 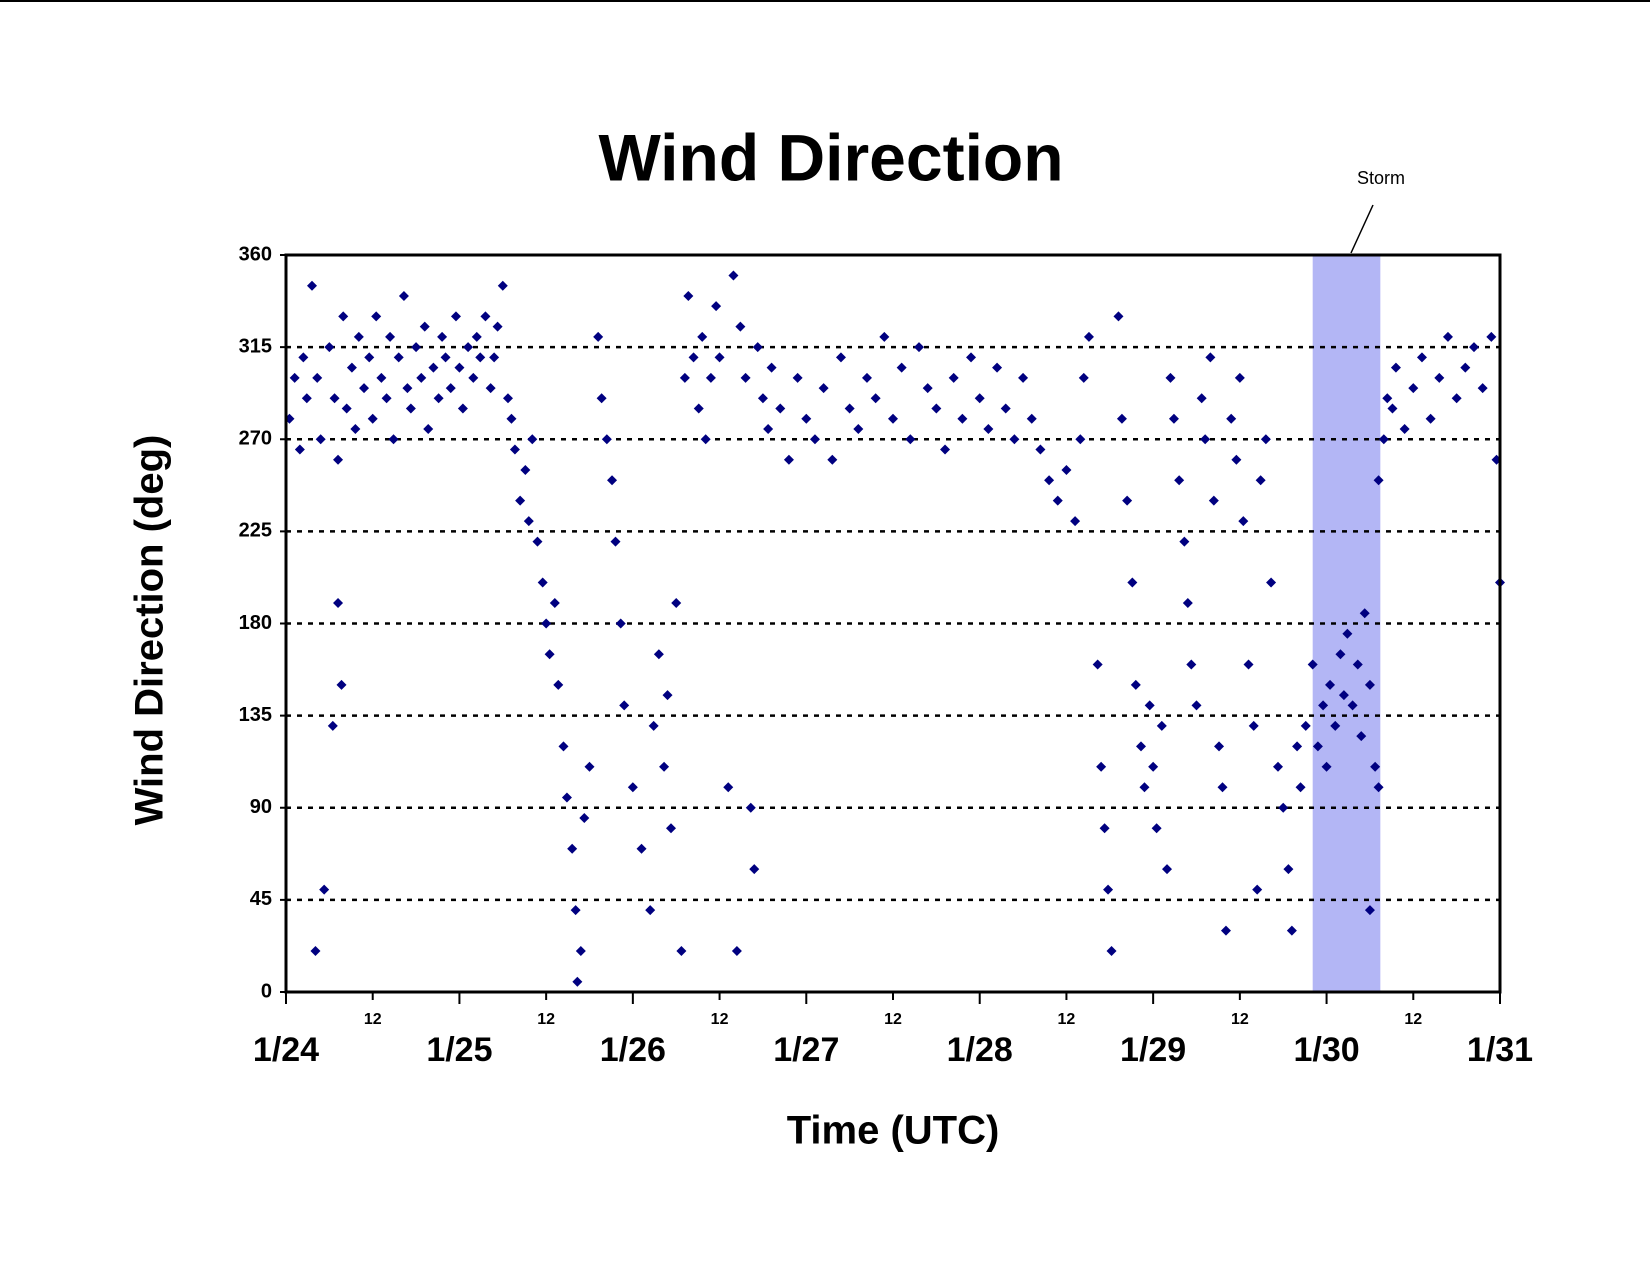 I want to click on x-tick-label: 1/29, so click(x=1153, y=1050).